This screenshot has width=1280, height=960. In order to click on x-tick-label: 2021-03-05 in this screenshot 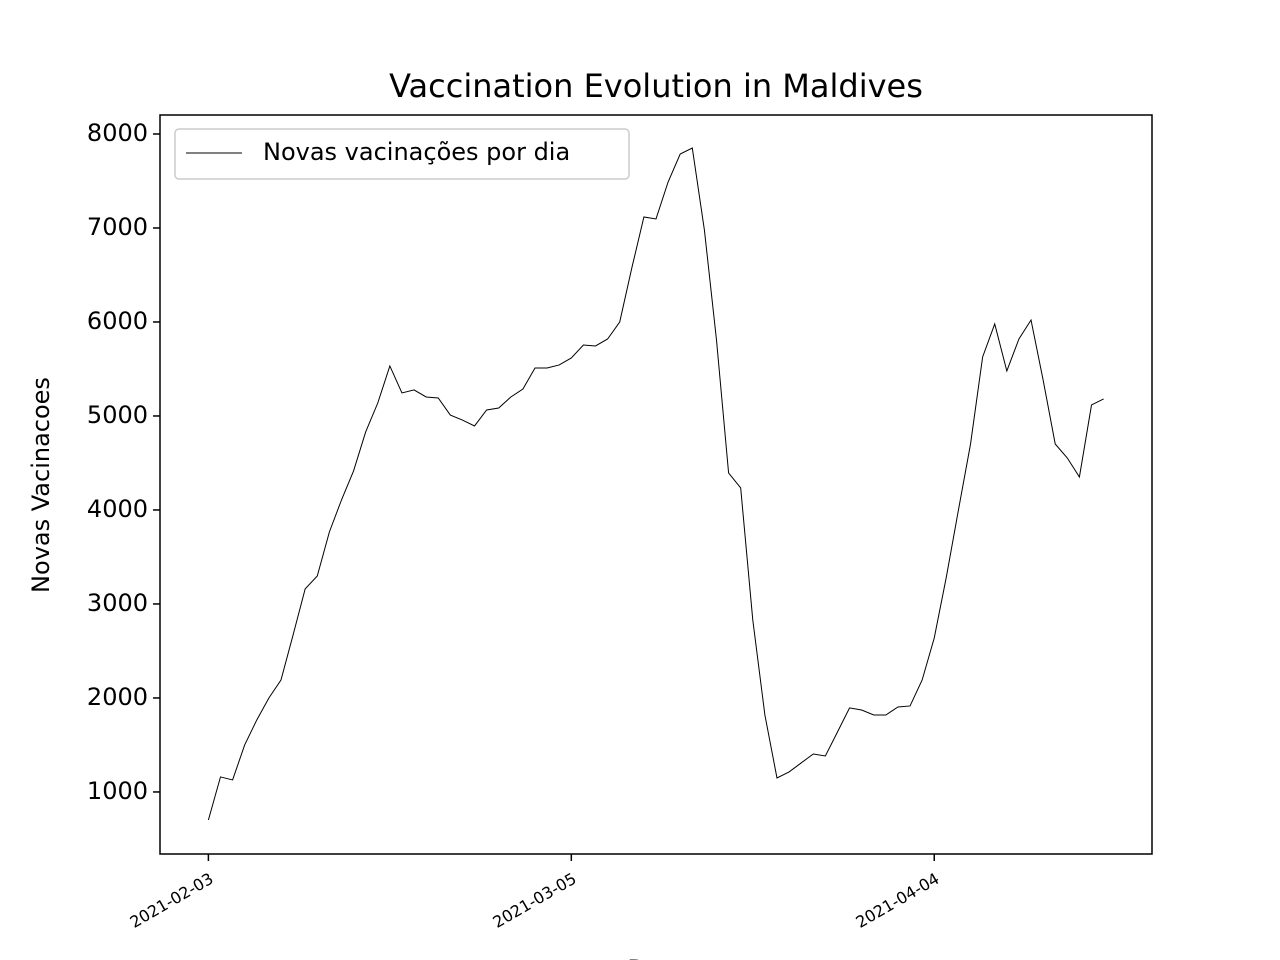, I will do `click(535, 900)`.